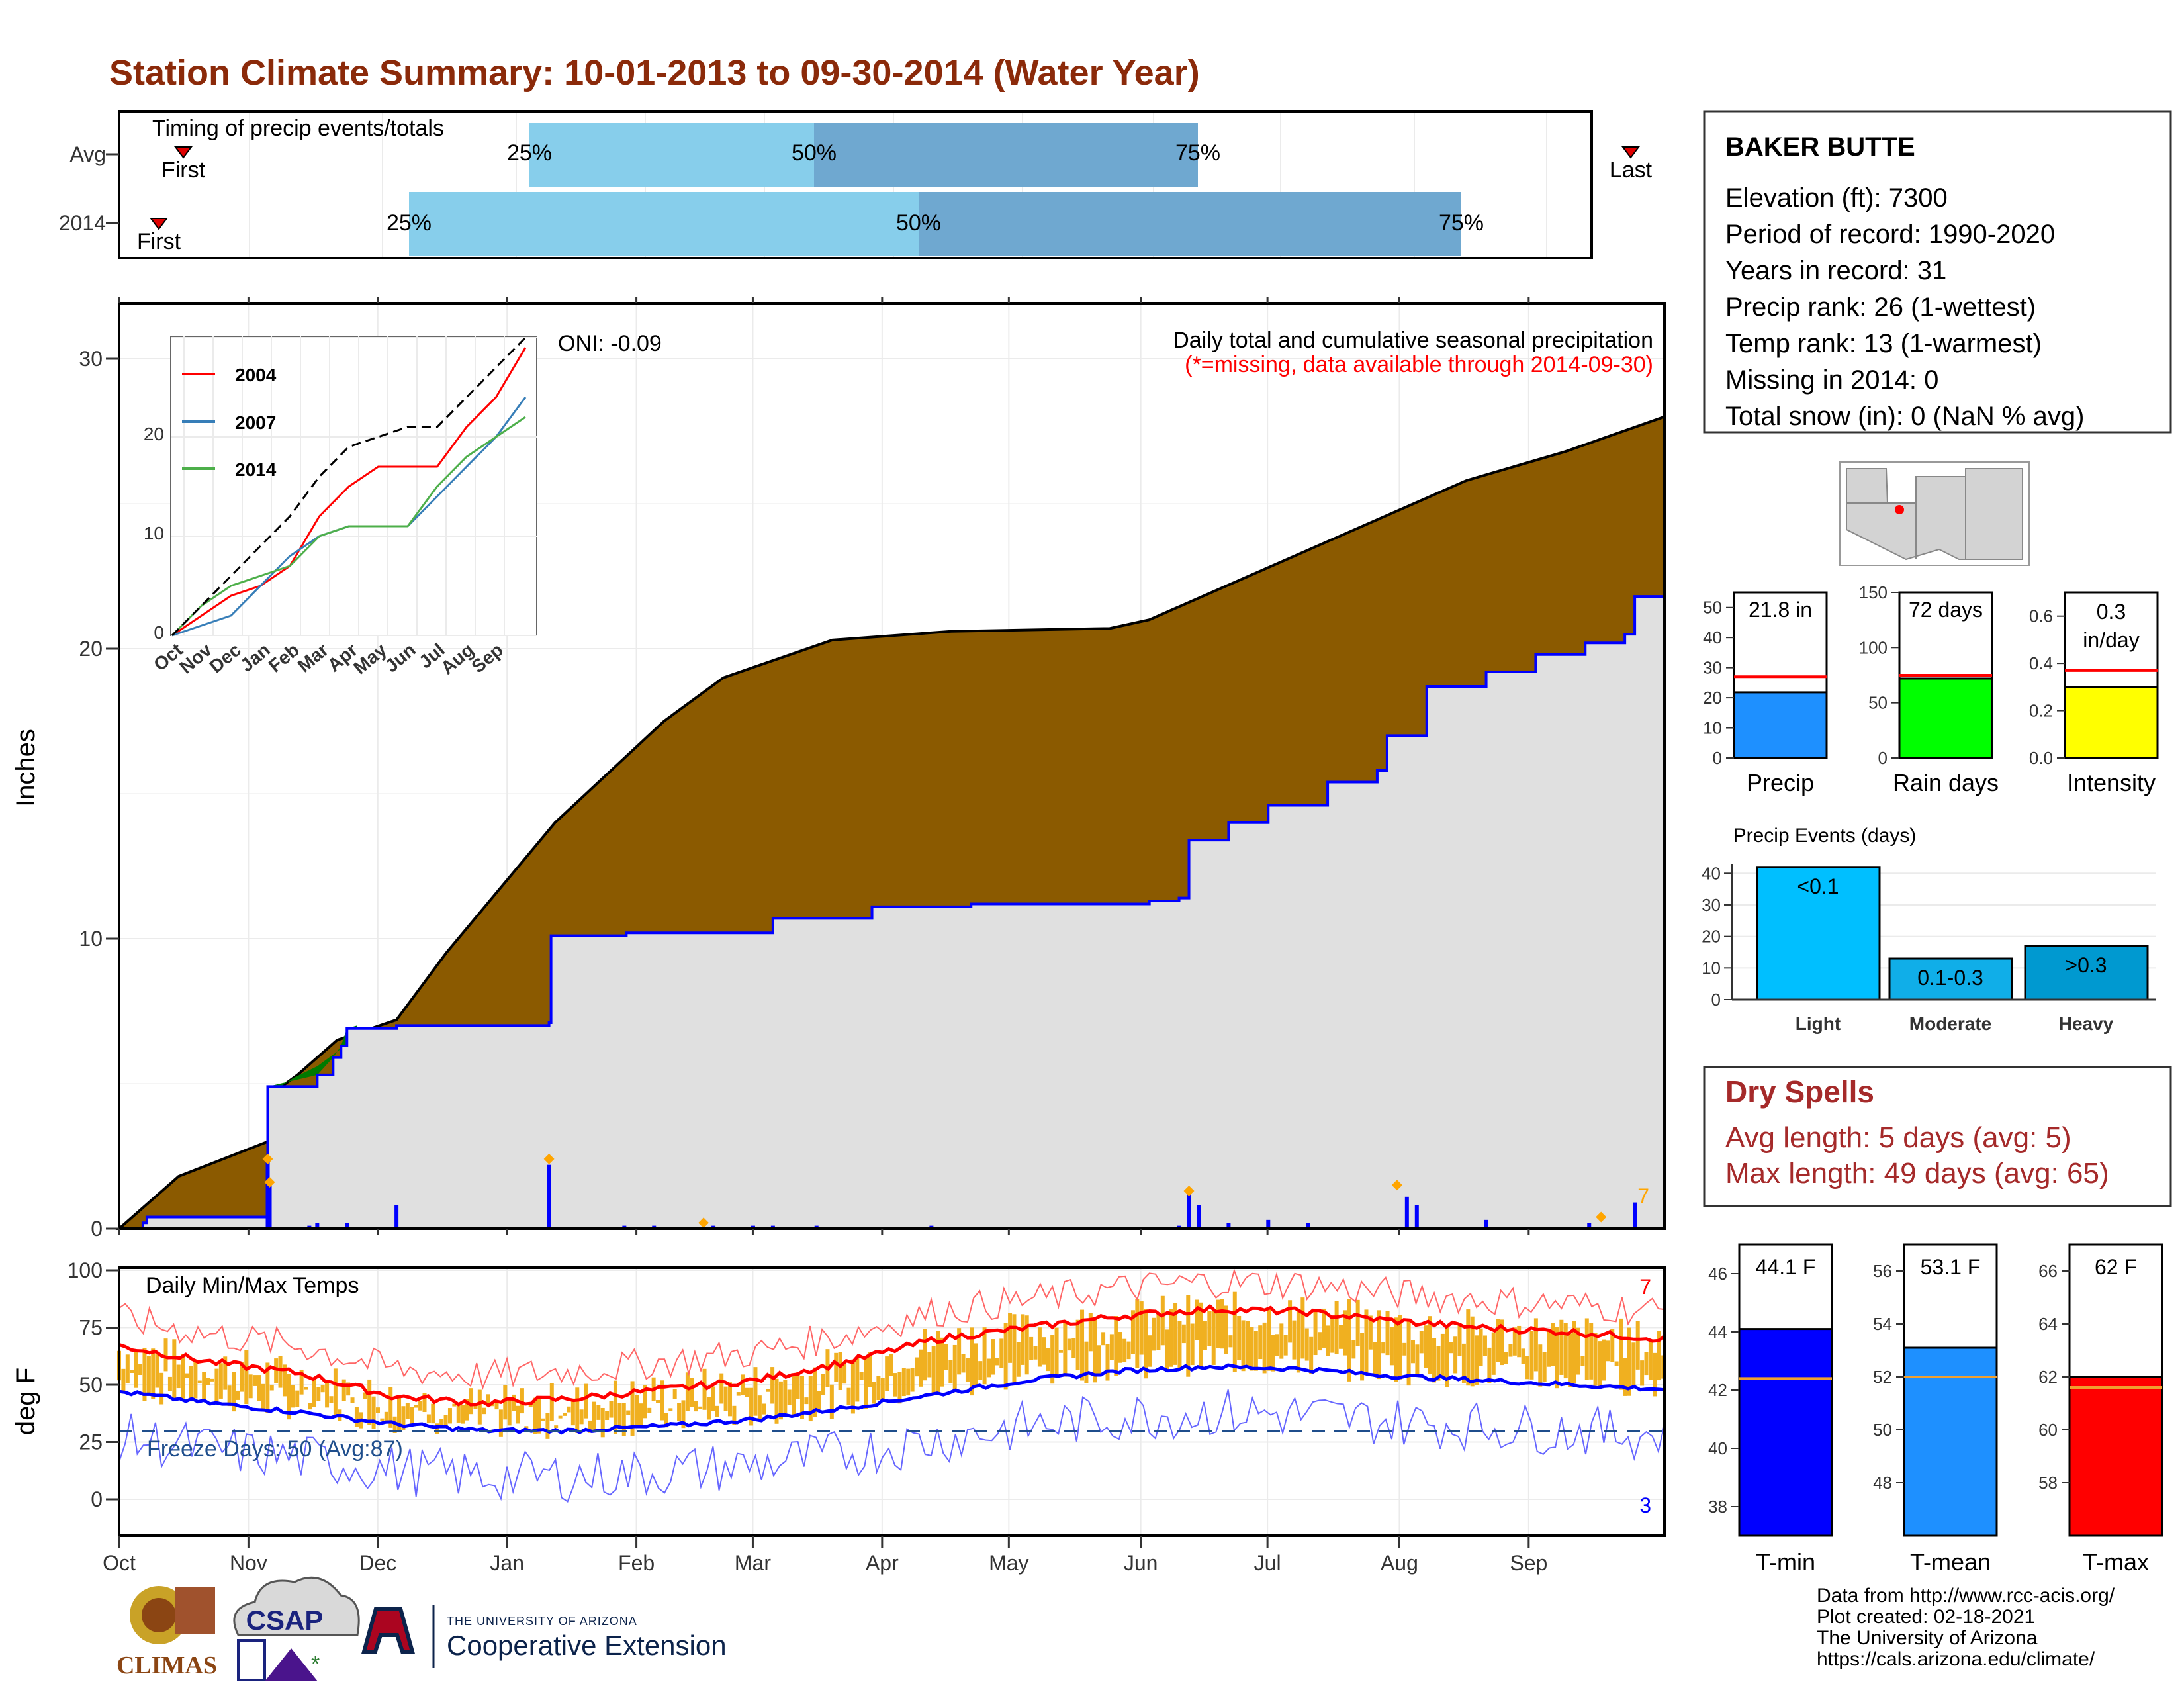  Describe the element at coordinates (753, 1563) in the screenshot. I see `month-tick: Mar` at that location.